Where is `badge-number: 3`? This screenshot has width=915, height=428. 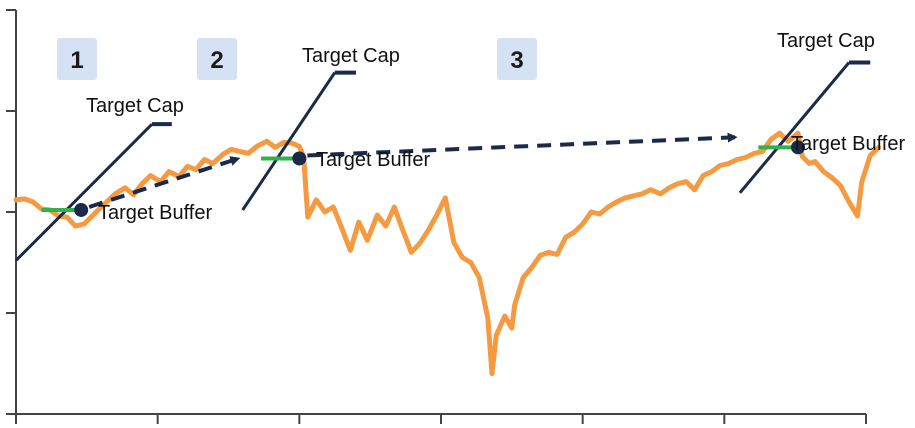
badge-number: 3 is located at coordinates (516, 60).